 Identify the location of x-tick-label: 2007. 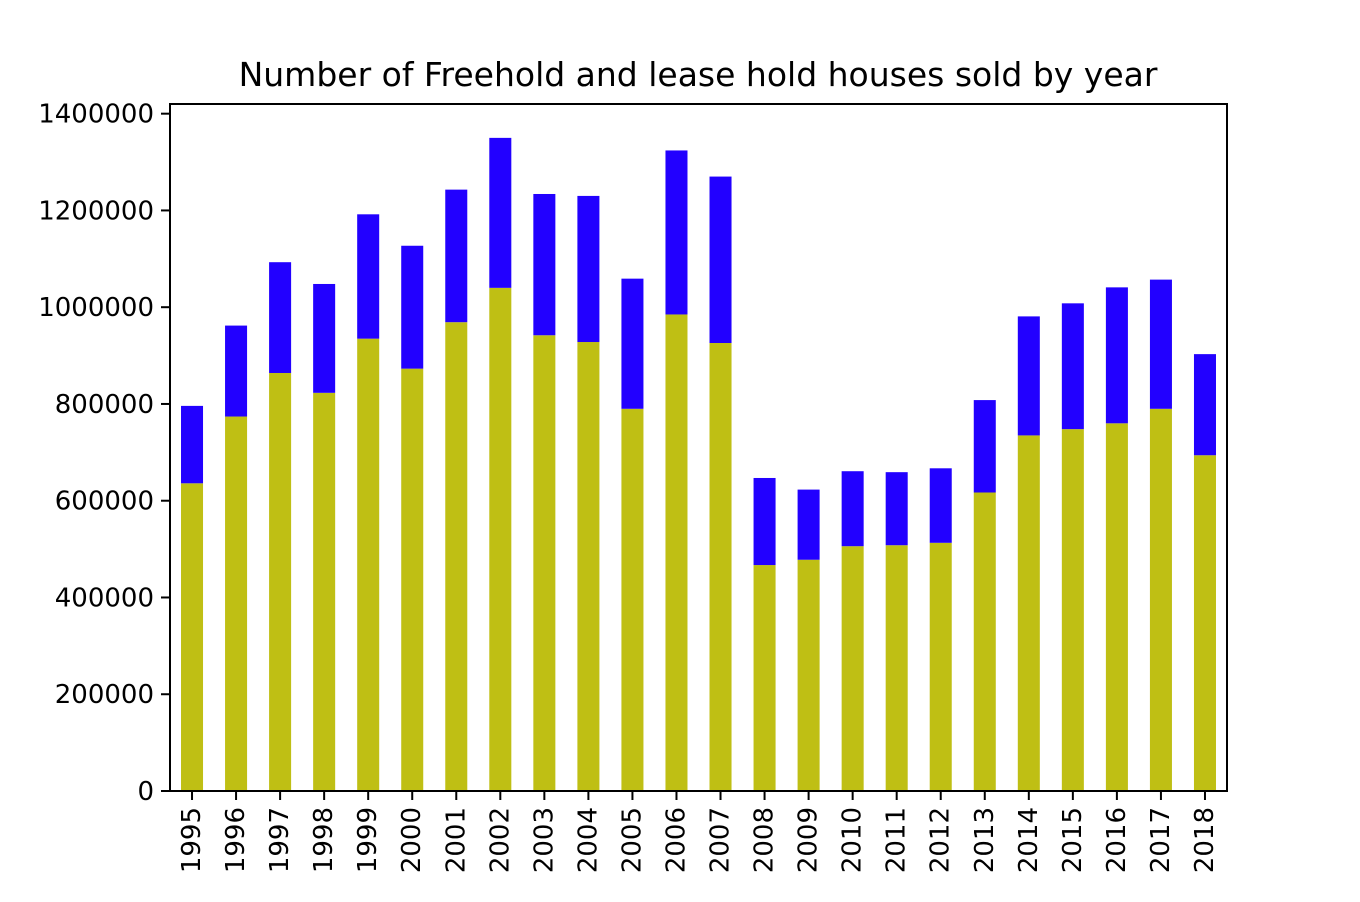
(721, 840).